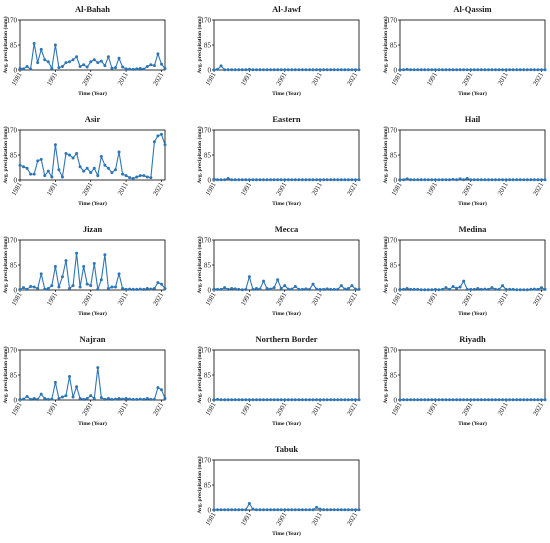 This screenshot has height=543, width=550. What do you see at coordinates (92, 272) in the screenshot?
I see `series-line` at bounding box center [92, 272].